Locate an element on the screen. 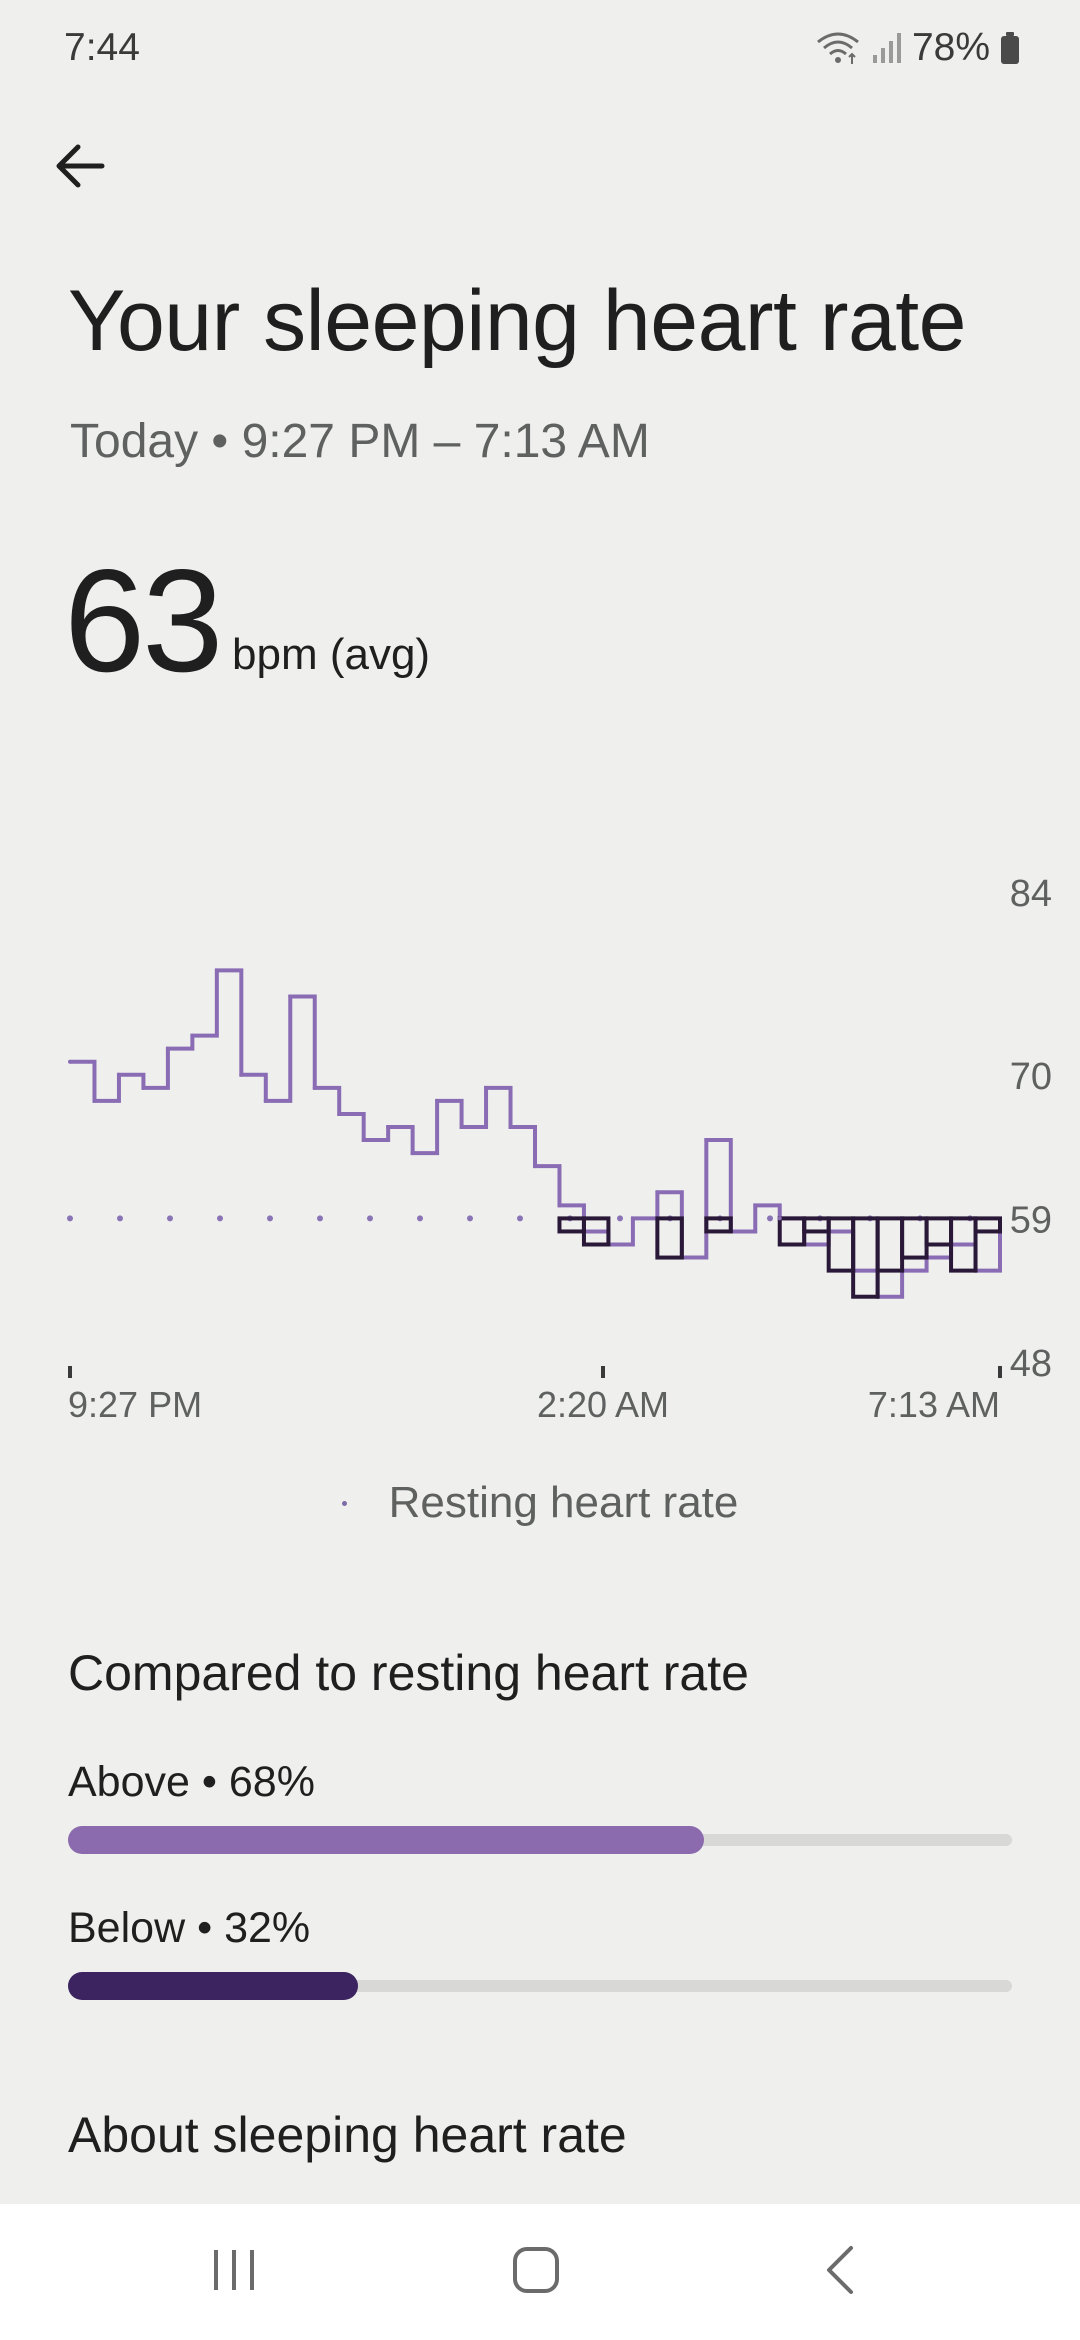  arrow-left-icon is located at coordinates (80, 168).